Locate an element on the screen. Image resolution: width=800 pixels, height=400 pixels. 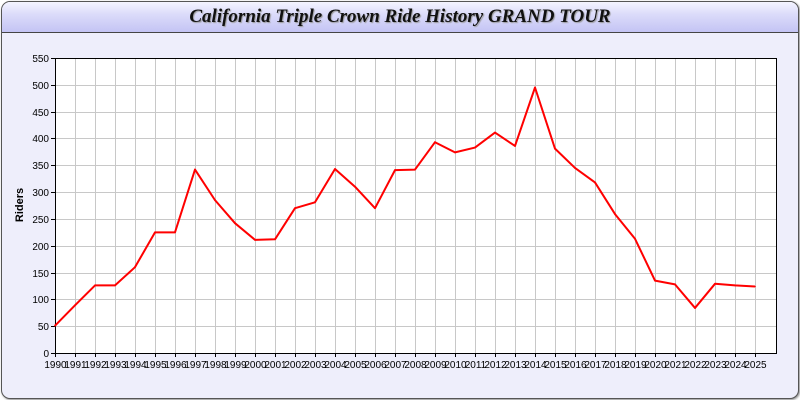
y-tick-label: 350 is located at coordinates (40, 166).